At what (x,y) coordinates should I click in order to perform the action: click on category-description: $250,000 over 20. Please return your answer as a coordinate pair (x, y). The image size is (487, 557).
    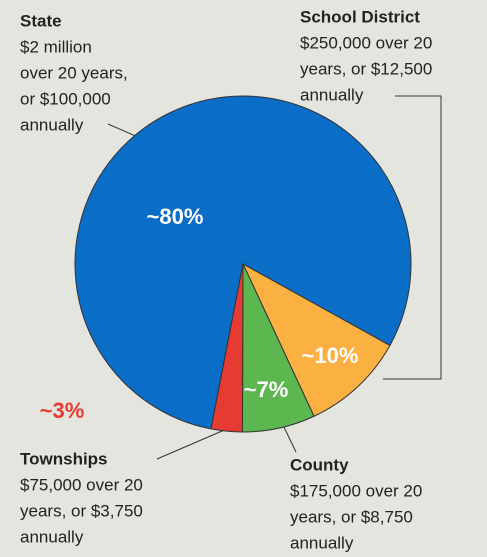
    Looking at the image, I should click on (366, 42).